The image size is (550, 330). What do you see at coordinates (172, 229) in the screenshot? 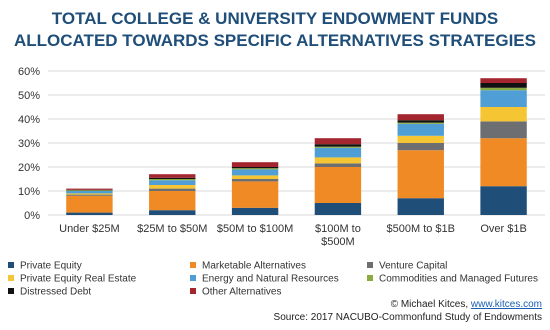
I see `x-tick-label: $25M to $50M` at bounding box center [172, 229].